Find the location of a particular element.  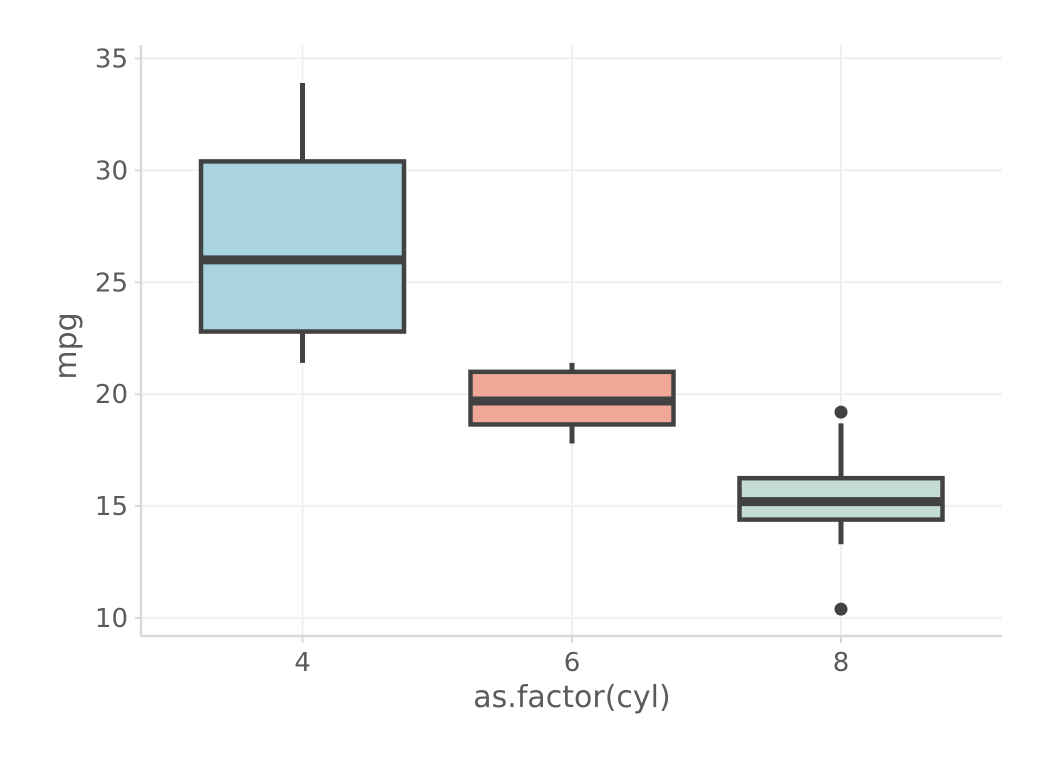

y-tick-label-25: 25 is located at coordinates (111, 283).